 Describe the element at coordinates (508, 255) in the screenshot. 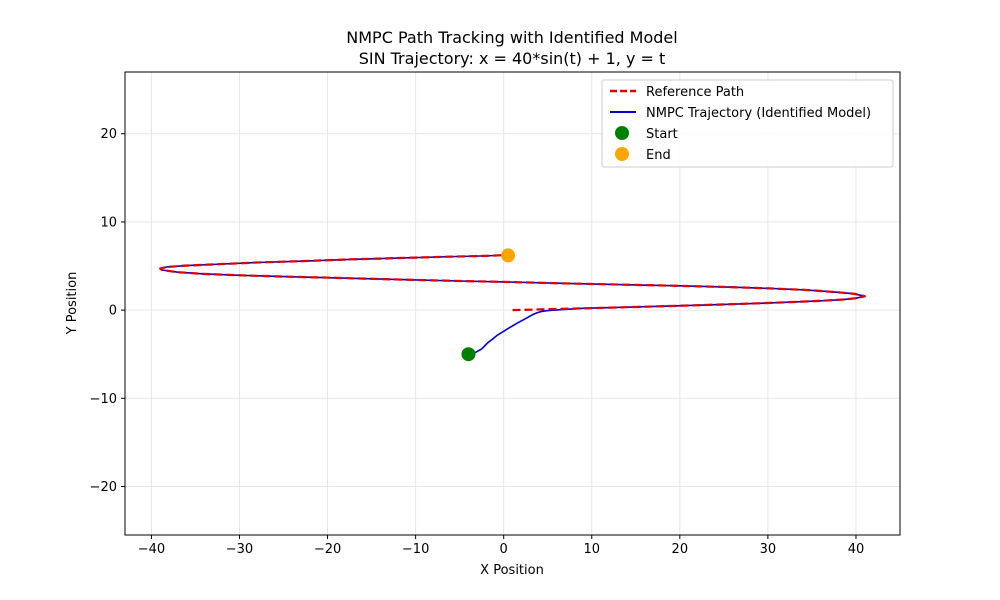

I see `marker-end` at that location.